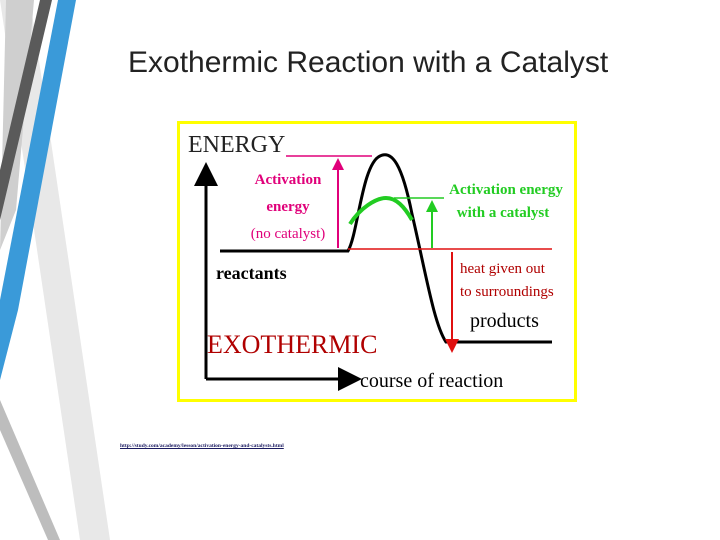 Image resolution: width=720 pixels, height=540 pixels. I want to click on deco-band-dark, so click(26, 110).